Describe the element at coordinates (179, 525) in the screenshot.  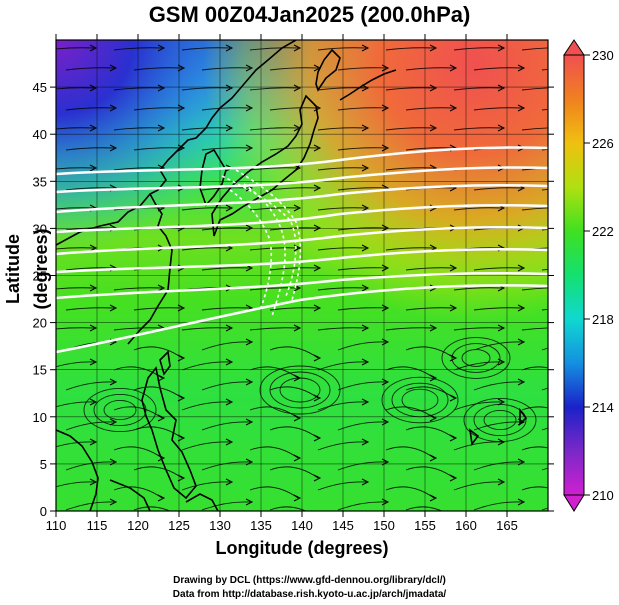
I see `x-tick-label: 125` at that location.